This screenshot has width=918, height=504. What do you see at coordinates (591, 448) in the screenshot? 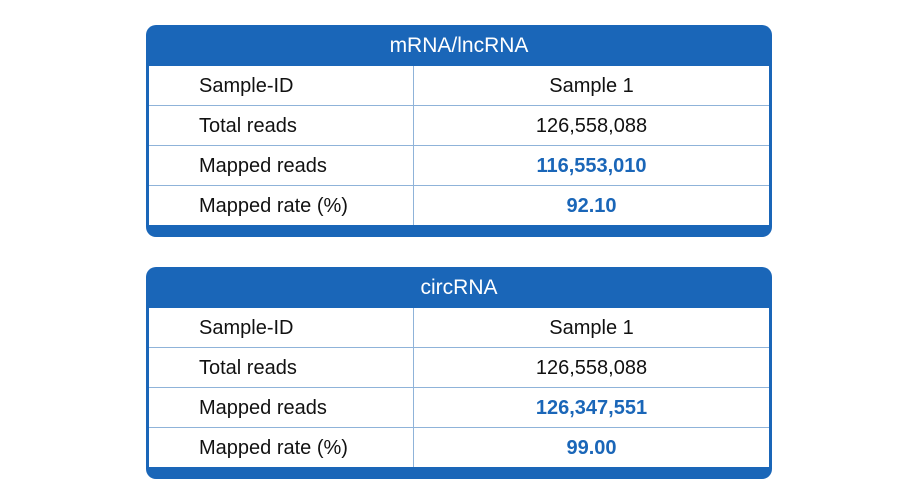
I see `row-value-highlighted: 99.00` at bounding box center [591, 448].